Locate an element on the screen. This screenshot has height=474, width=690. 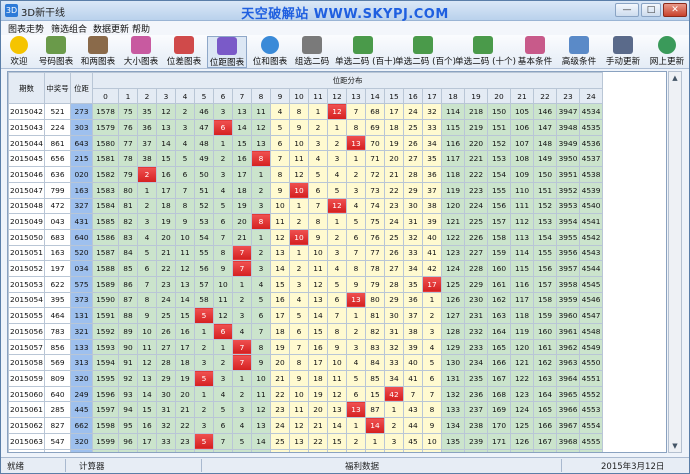
toolbar-button-8: 单选二码 (百十) is located at coordinates (365, 52).